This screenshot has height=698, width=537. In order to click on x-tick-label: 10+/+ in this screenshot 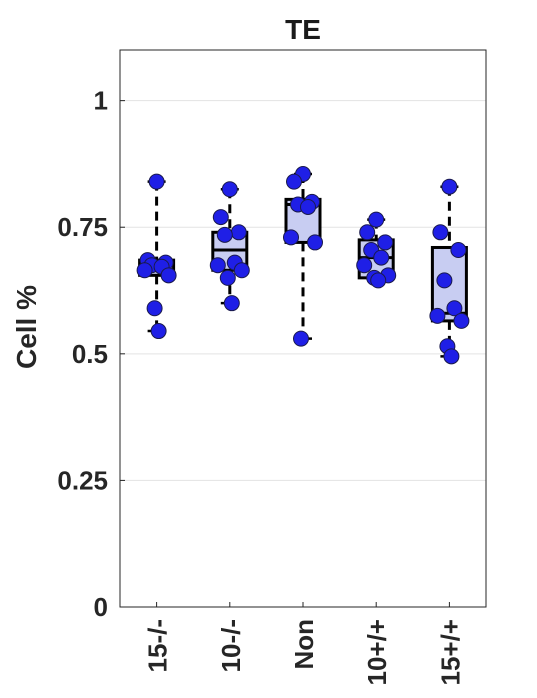, I will do `click(377, 652)`.